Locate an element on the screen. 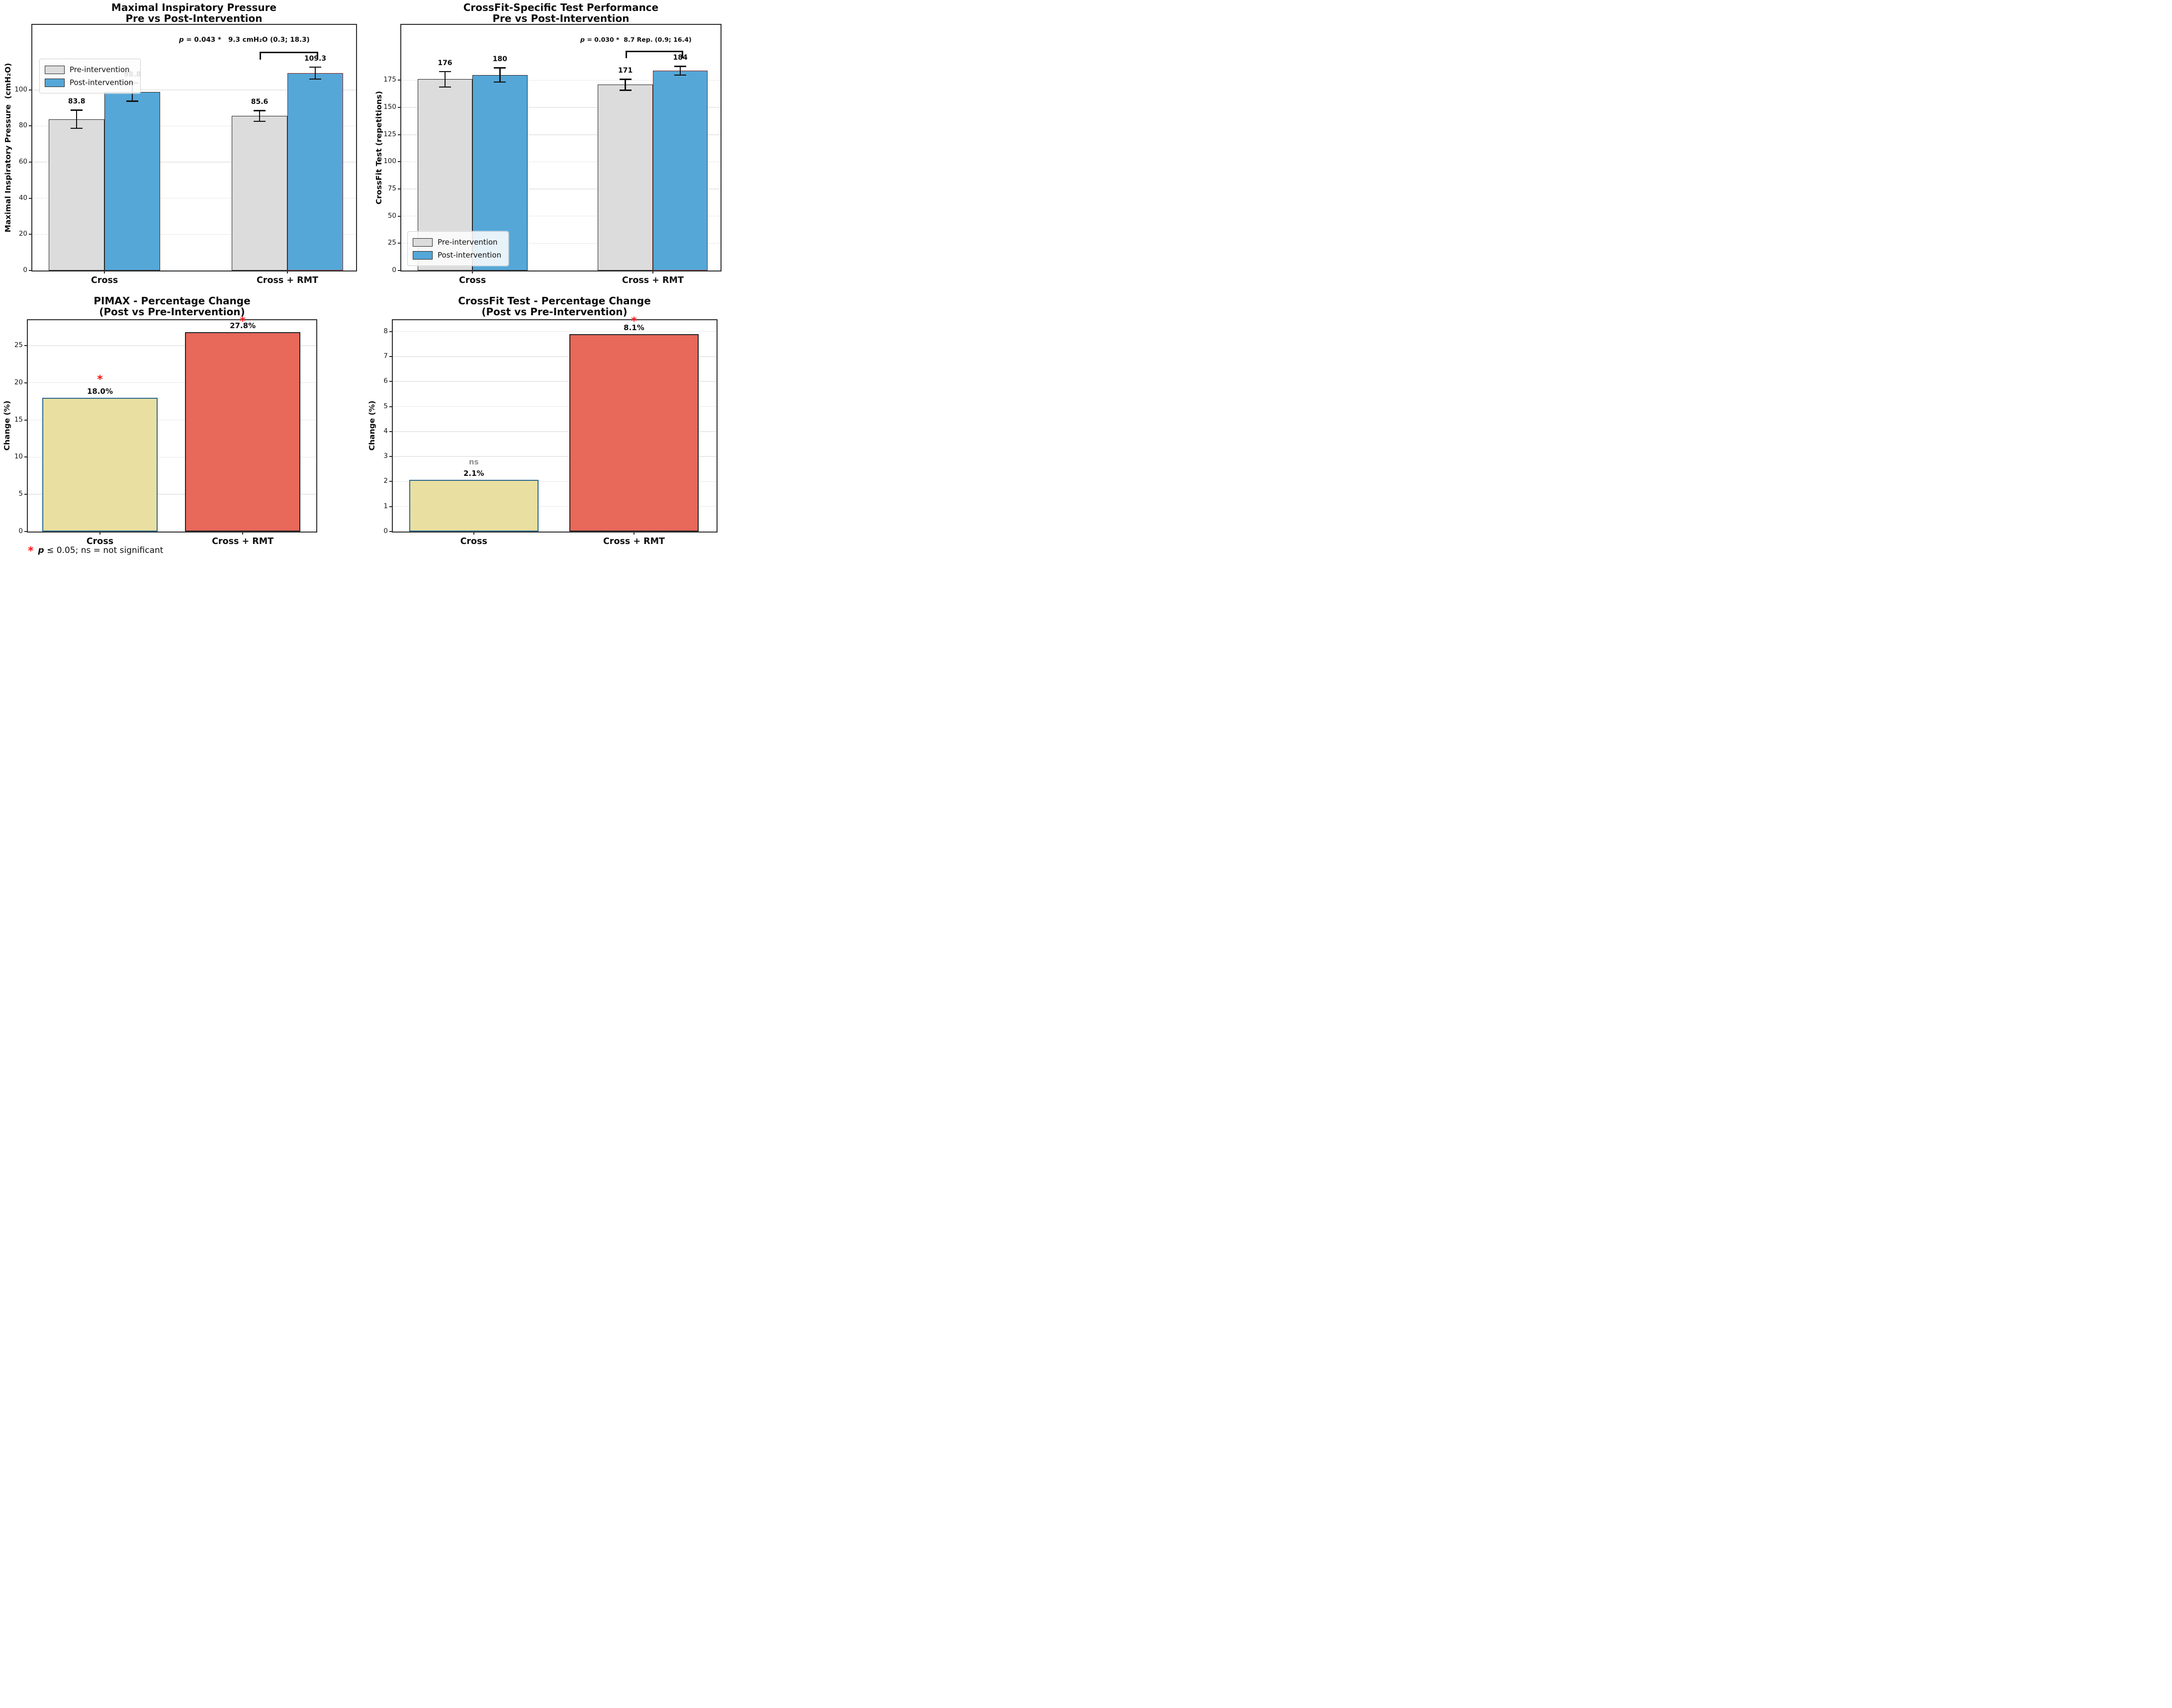 Image resolution: width=2172 pixels, height=1708 pixels. axes-pimax-change: 0 5 10 15 20 25 Cross Cross + RMT 18.0% * 27.8% * is located at coordinates (166, 431).